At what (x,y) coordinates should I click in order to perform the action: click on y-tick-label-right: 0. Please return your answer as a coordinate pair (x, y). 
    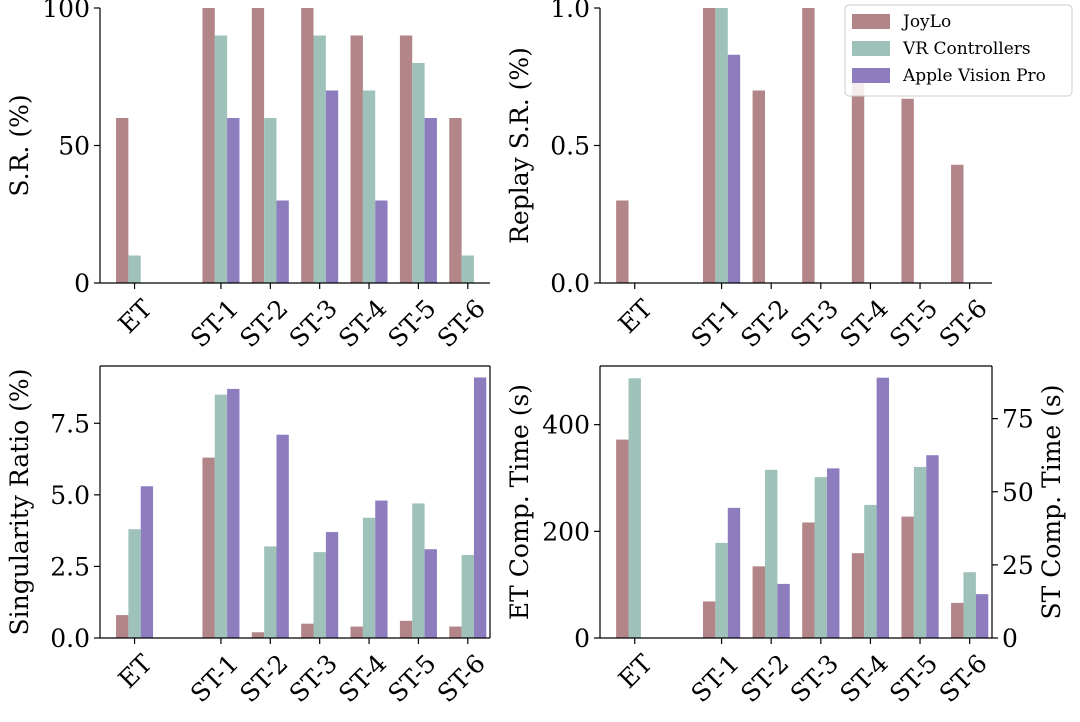
    Looking at the image, I should click on (1010, 638).